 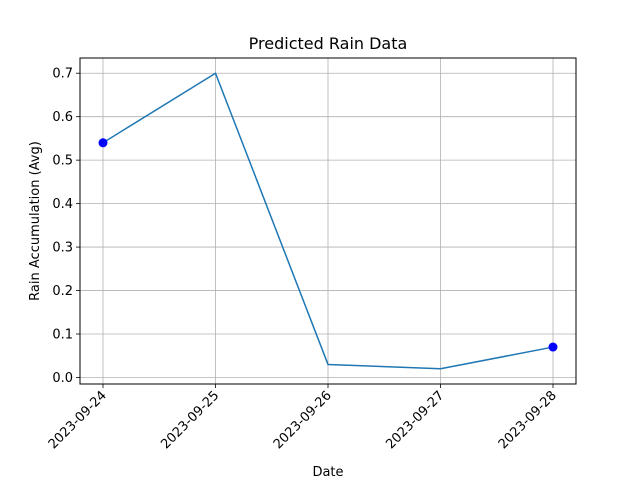 What do you see at coordinates (62, 74) in the screenshot?
I see `y-tick-label: 0.7` at bounding box center [62, 74].